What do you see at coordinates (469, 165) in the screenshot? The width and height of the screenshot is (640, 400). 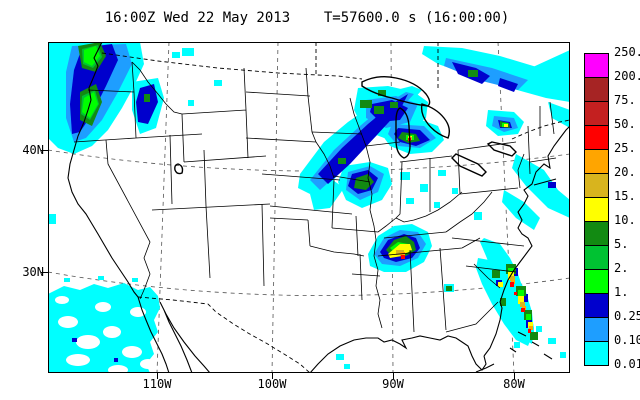 I see `lake-erie` at bounding box center [469, 165].